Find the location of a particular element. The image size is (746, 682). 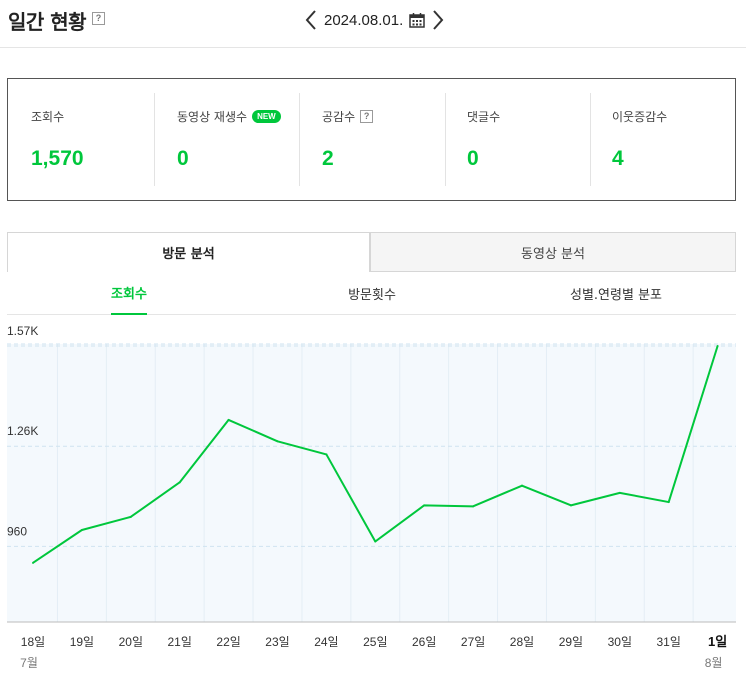

stat-views: 조회수 1,570 is located at coordinates (81, 139).